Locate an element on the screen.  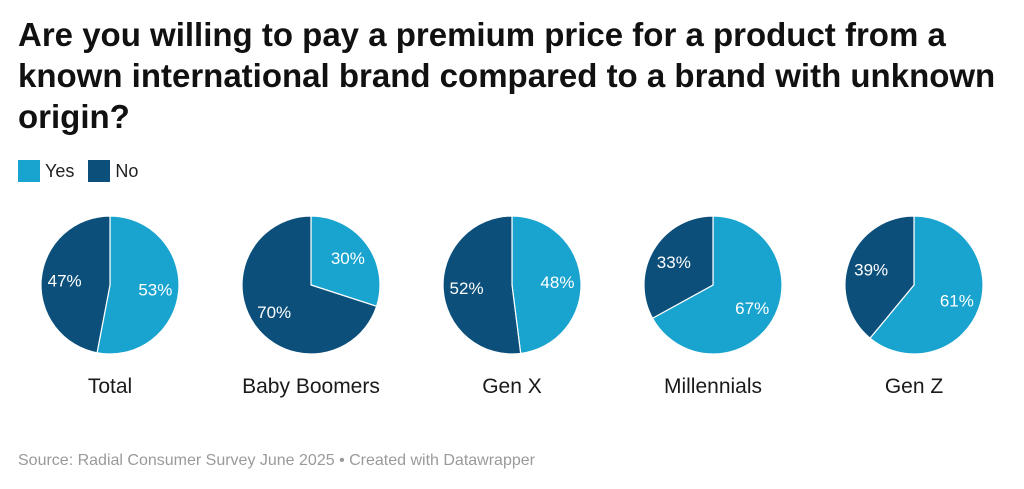
pie-svg: 53% 47% is located at coordinates (110, 285).